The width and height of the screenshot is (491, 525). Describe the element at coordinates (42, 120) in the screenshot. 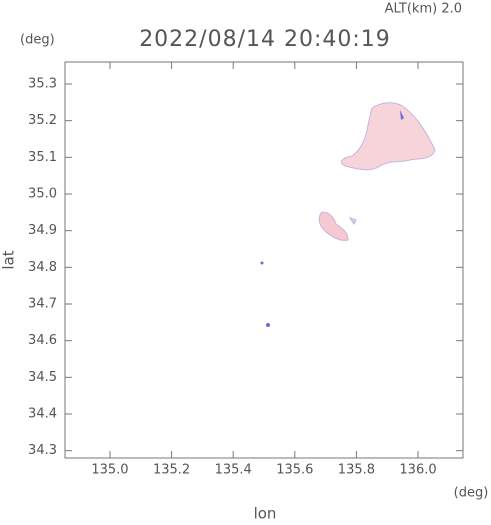

I see `y-tick-label: 35.2` at that location.